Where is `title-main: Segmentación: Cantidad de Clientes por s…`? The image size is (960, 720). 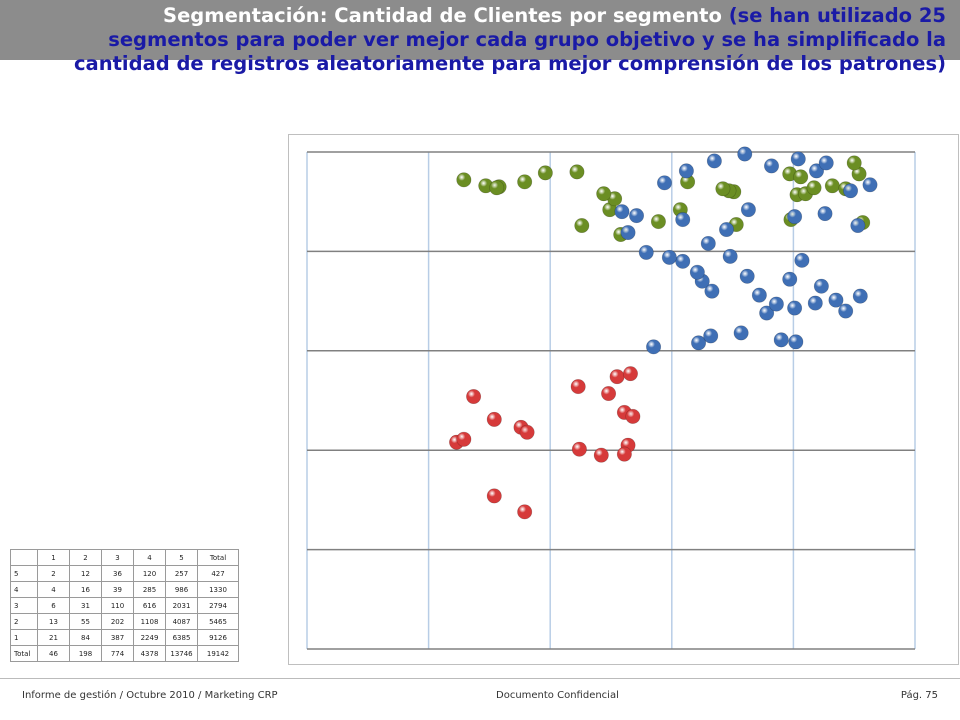
title-main: Segmentación: Cantidad de Clientes por s… is located at coordinates (442, 15).